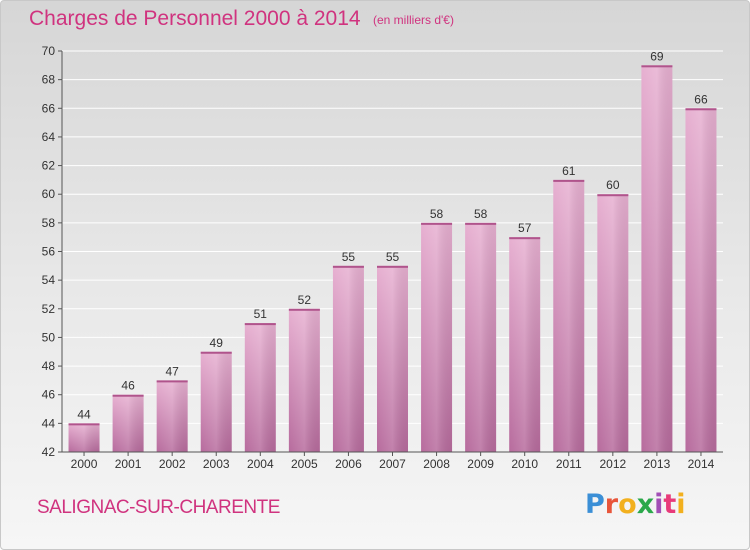  What do you see at coordinates (611, 504) in the screenshot?
I see `logo-letter: r` at bounding box center [611, 504].